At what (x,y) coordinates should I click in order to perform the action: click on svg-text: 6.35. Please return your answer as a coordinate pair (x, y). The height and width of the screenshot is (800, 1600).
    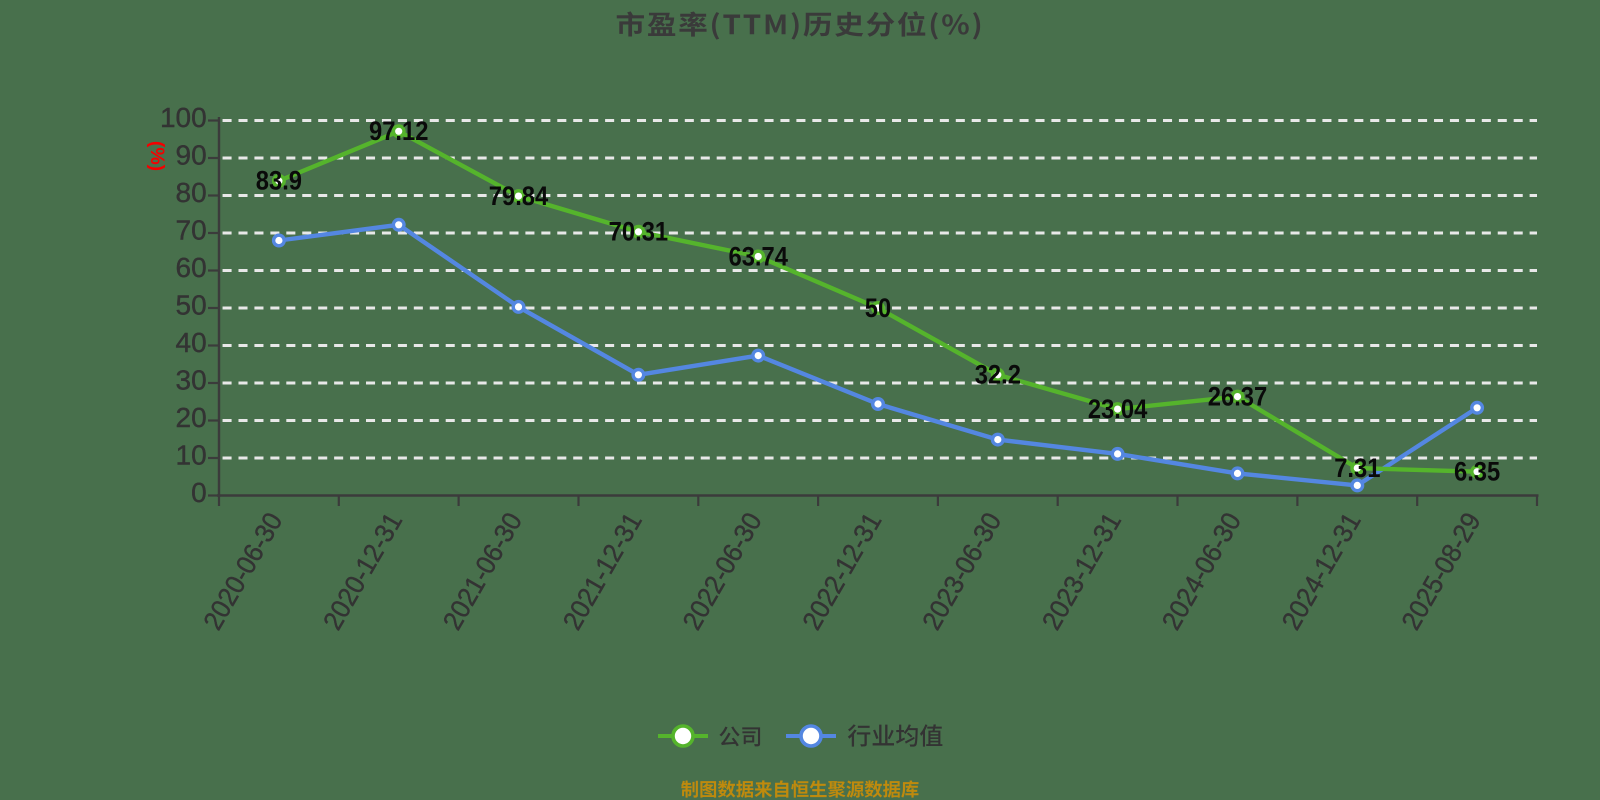
    Looking at the image, I should click on (1477, 472).